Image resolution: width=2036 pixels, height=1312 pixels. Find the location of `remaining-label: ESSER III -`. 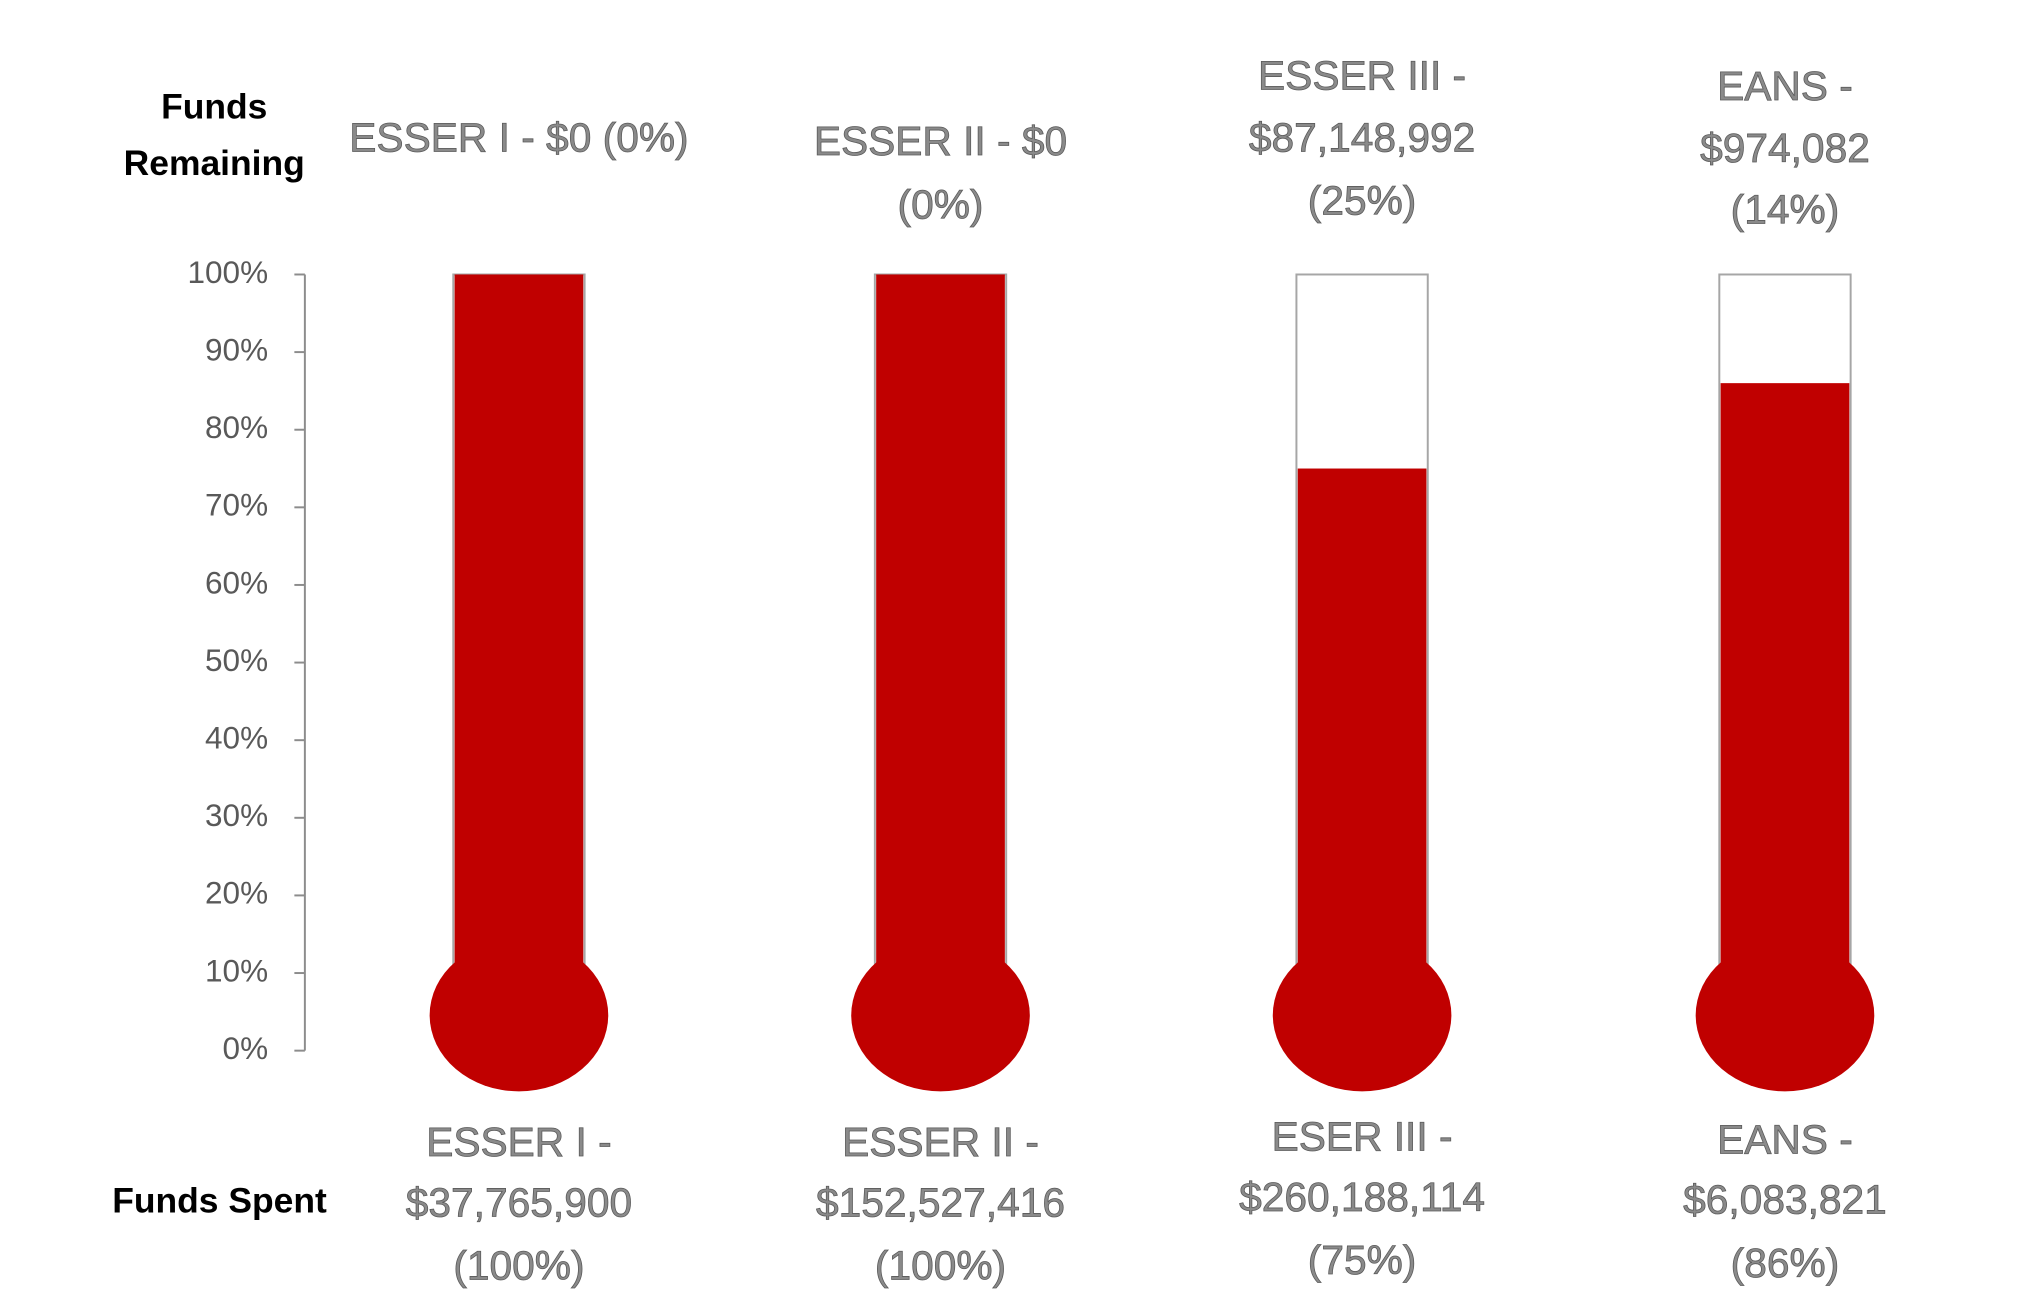

remaining-label: ESSER III - is located at coordinates (1362, 76).